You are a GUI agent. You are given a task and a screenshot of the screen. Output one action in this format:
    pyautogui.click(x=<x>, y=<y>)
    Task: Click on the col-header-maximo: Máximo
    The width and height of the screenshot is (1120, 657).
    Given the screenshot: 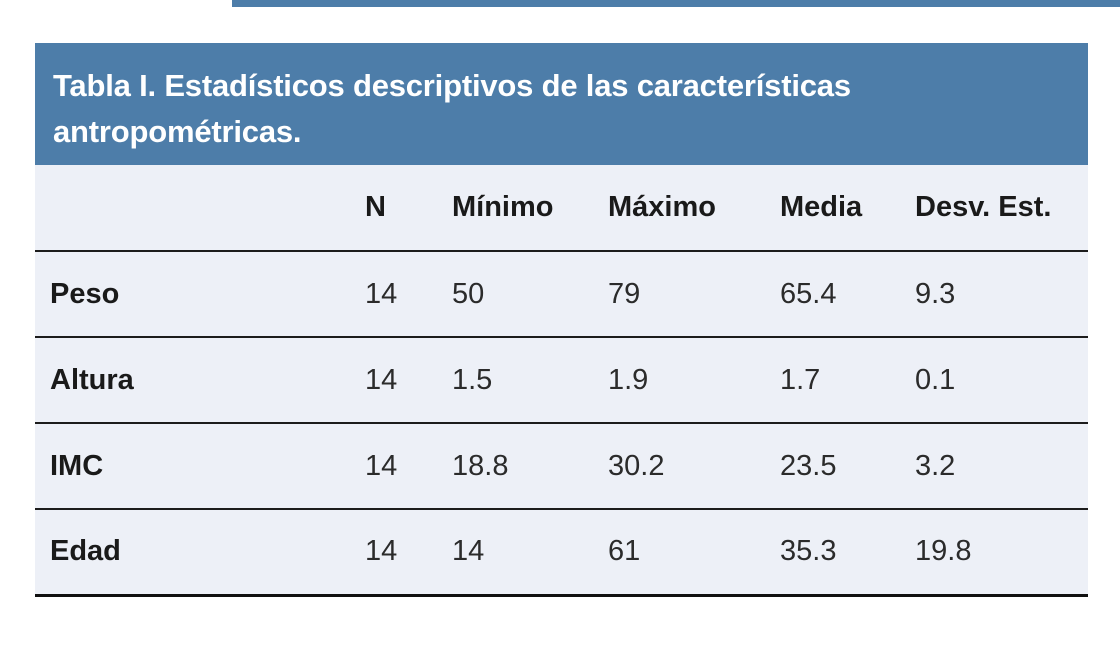 What is the action you would take?
    pyautogui.click(x=675, y=208)
    